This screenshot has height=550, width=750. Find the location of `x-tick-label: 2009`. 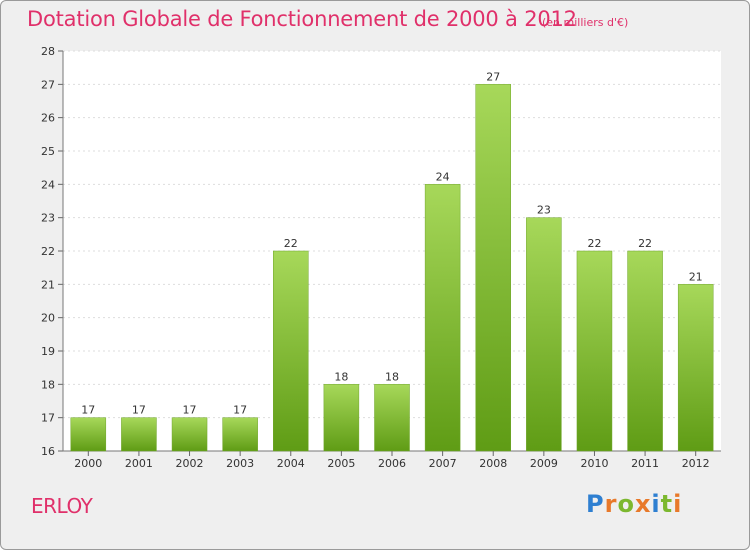

x-tick-label: 2009 is located at coordinates (544, 463).